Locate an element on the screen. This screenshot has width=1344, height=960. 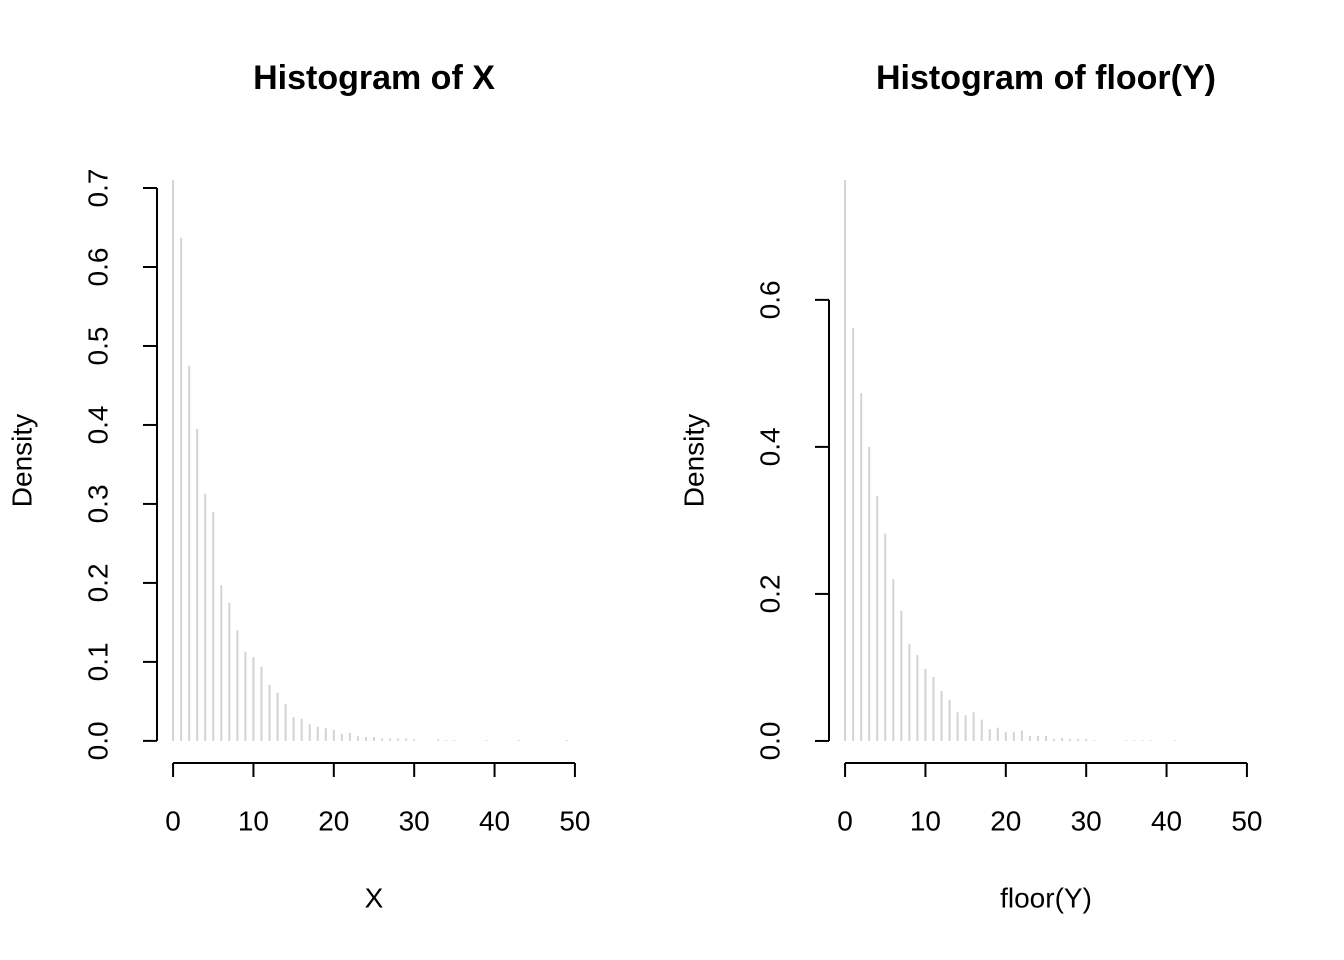
y-tick-label: 0.3 is located at coordinates (97, 503).